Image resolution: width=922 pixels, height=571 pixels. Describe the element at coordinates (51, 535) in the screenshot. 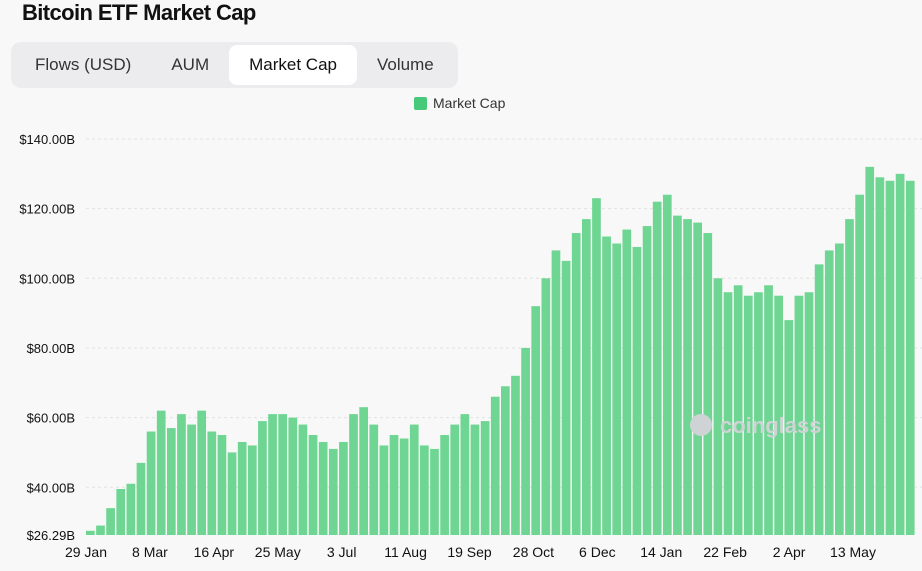

I see `y-tick-label: $26.29B` at that location.